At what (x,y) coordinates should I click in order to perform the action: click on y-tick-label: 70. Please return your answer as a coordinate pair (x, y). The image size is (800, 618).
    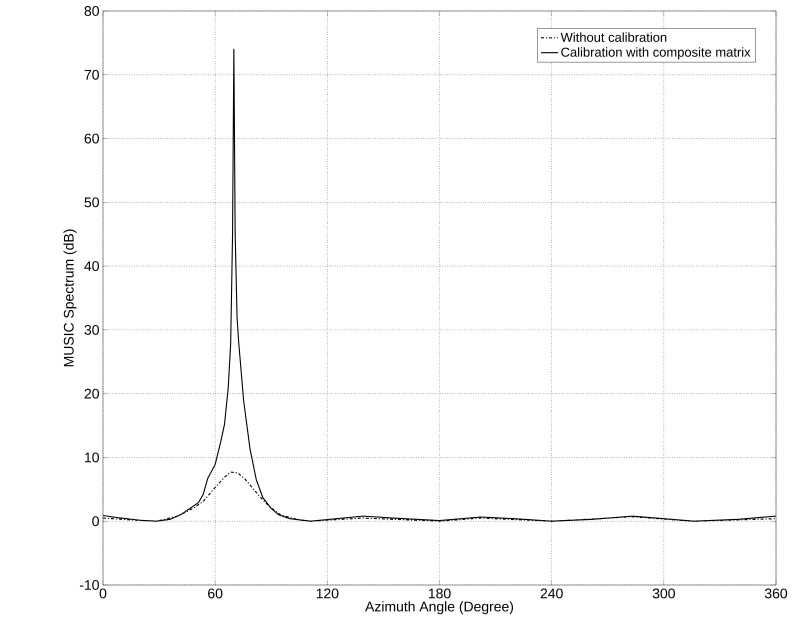
    Looking at the image, I should click on (91, 75).